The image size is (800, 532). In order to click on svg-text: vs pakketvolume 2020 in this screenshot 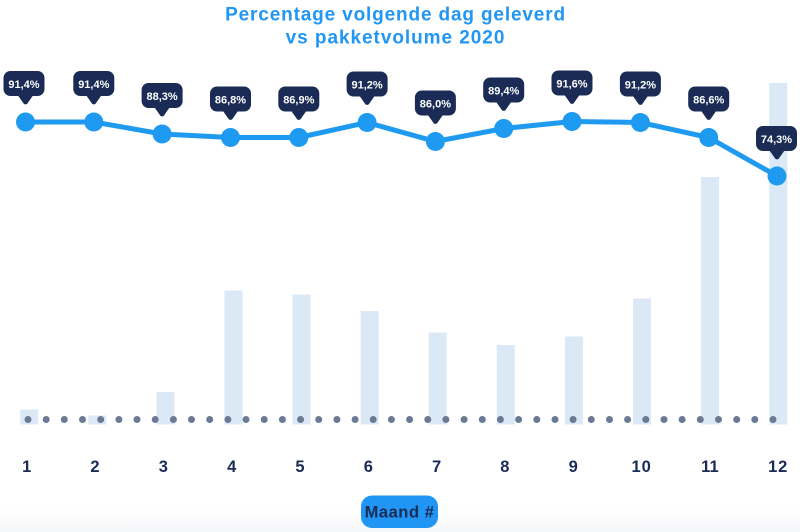, I will do `click(396, 38)`.